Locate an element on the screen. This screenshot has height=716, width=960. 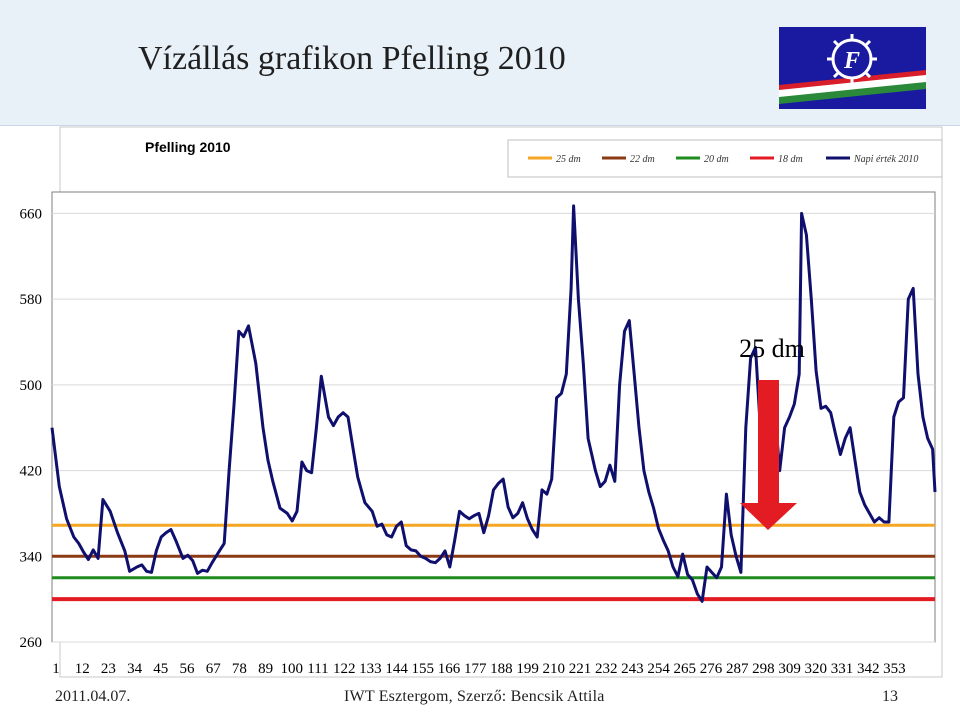
x-tick-label: 133 is located at coordinates (370, 669).